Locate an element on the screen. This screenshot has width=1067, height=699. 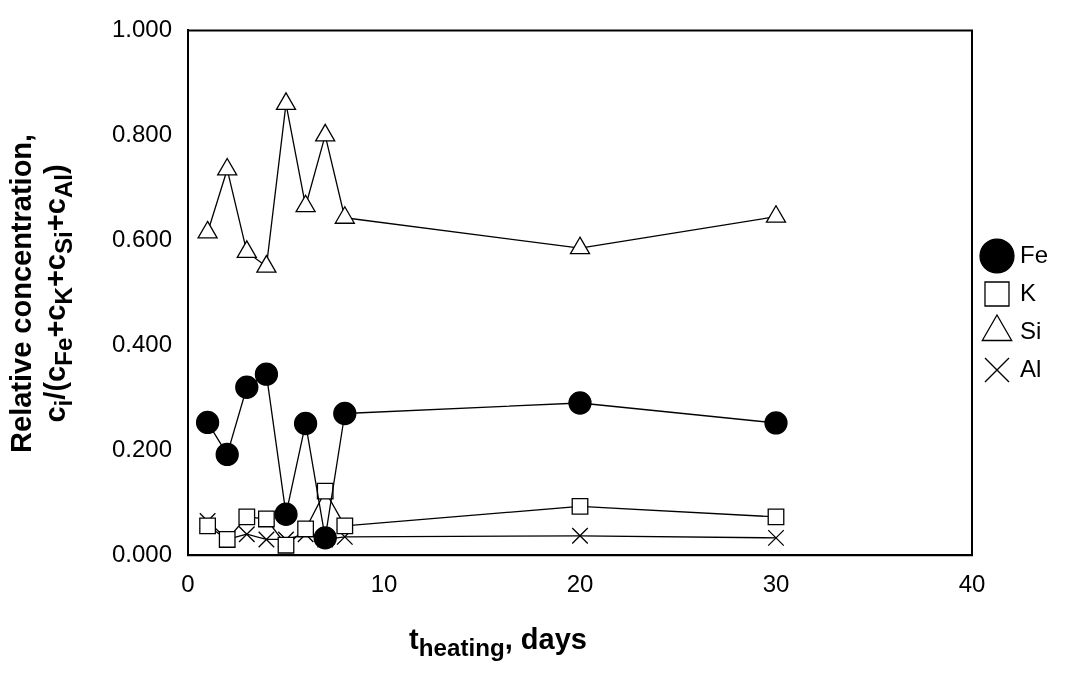
y-tick-label: 1.000 is located at coordinates (141, 29).